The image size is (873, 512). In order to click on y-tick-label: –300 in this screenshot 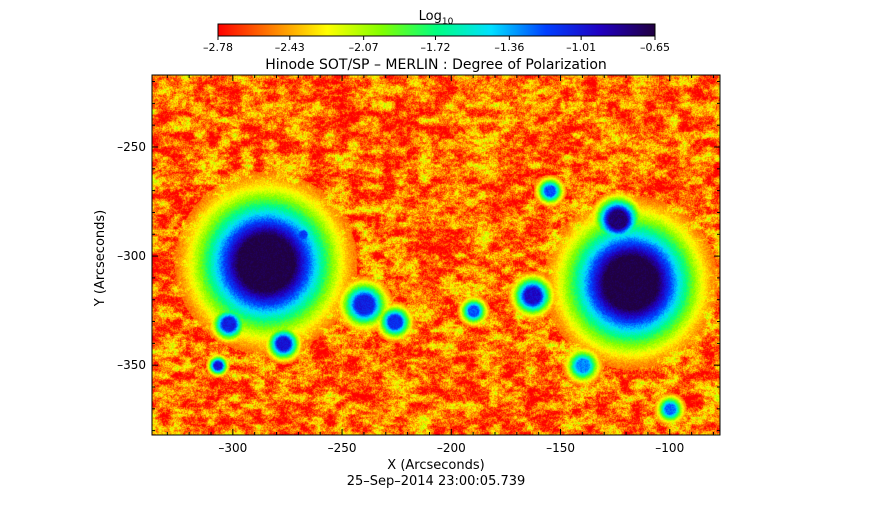, I will do `click(131, 256)`.